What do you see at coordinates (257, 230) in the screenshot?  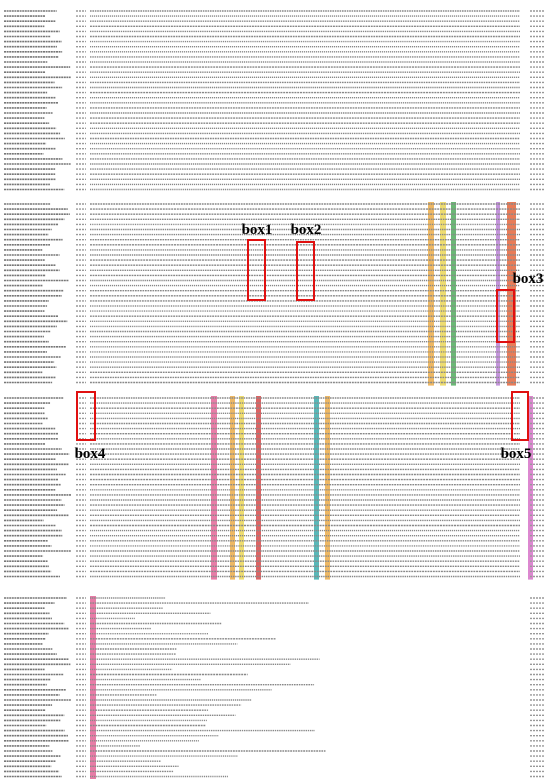 I see `box-label: box1` at bounding box center [257, 230].